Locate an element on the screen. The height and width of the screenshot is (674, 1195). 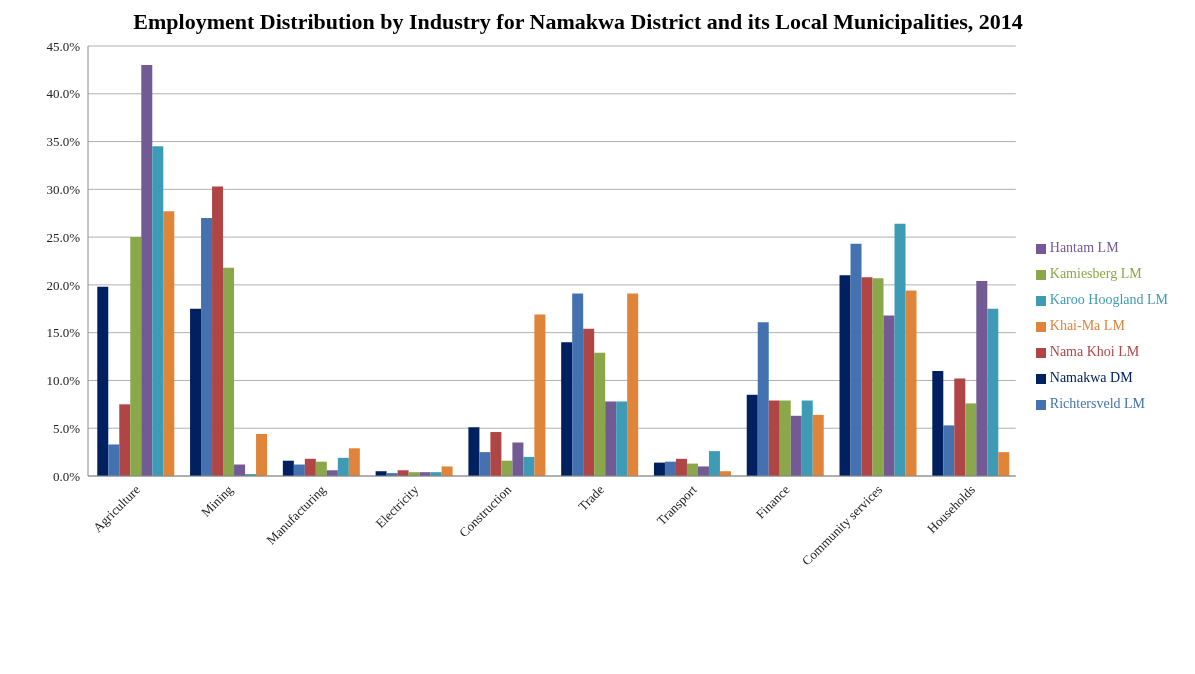
legend-label: Khai-Ma LM is located at coordinates (1087, 325).